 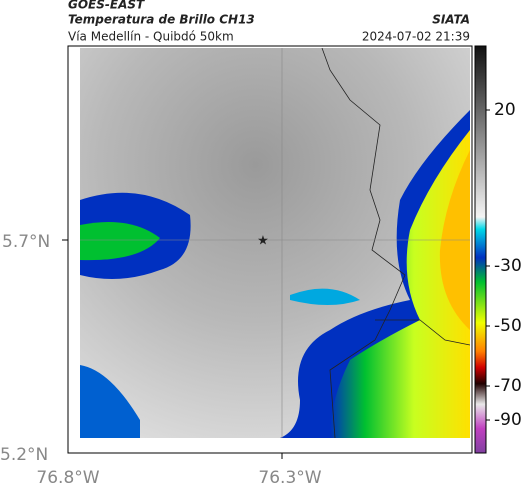 What do you see at coordinates (508, 420) in the screenshot?
I see `colorbar-label: -90` at bounding box center [508, 420].